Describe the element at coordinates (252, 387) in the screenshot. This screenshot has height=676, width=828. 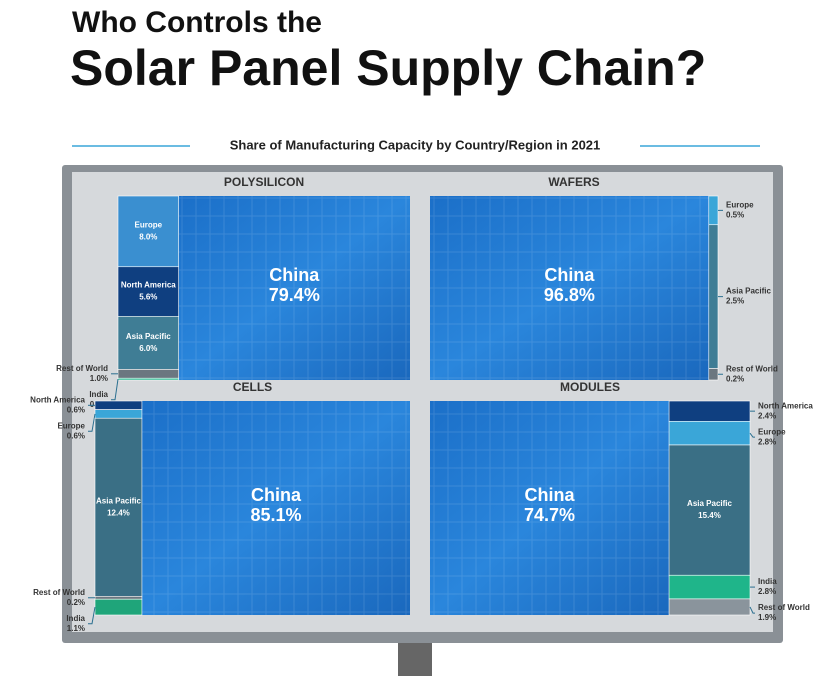
I see `panel-title: CELLS` at that location.